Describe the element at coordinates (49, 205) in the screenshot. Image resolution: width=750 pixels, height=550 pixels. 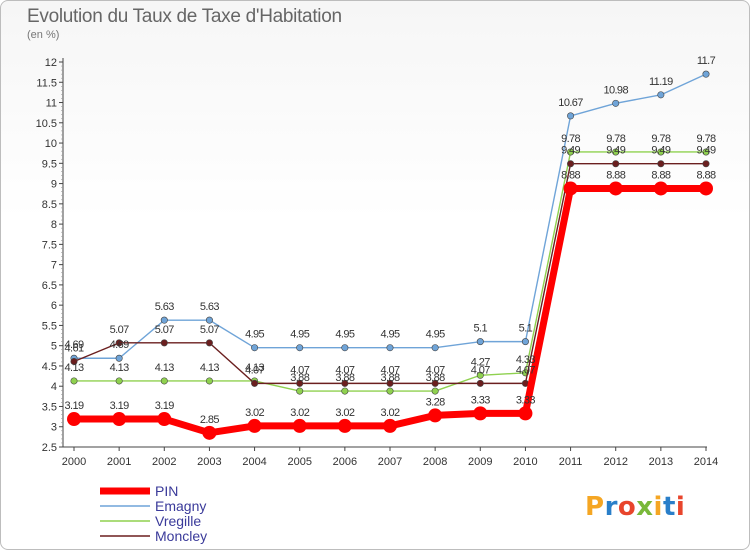
I see `y-tick-label: 8.5` at that location.